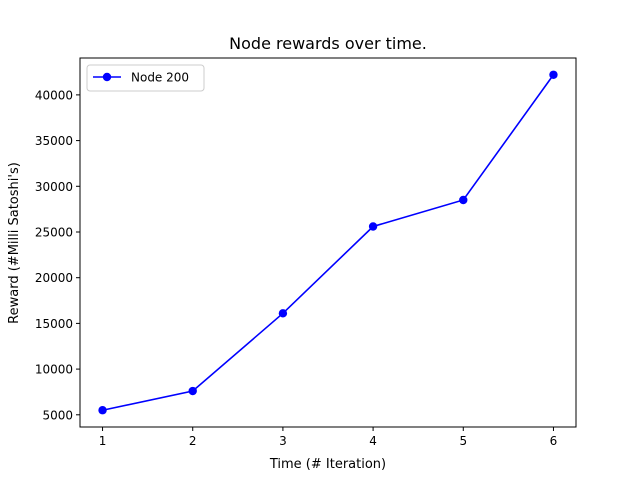  I want to click on x-tick-label: 1, so click(103, 441).